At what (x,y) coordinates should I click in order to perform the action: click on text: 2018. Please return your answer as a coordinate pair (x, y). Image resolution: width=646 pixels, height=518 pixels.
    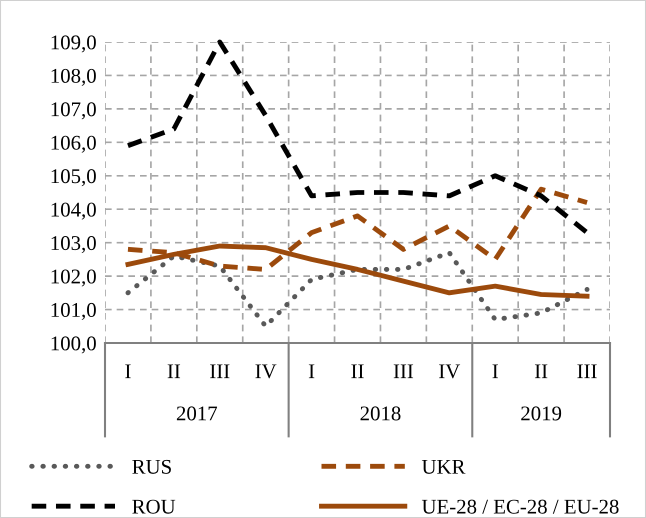
    Looking at the image, I should click on (380, 413).